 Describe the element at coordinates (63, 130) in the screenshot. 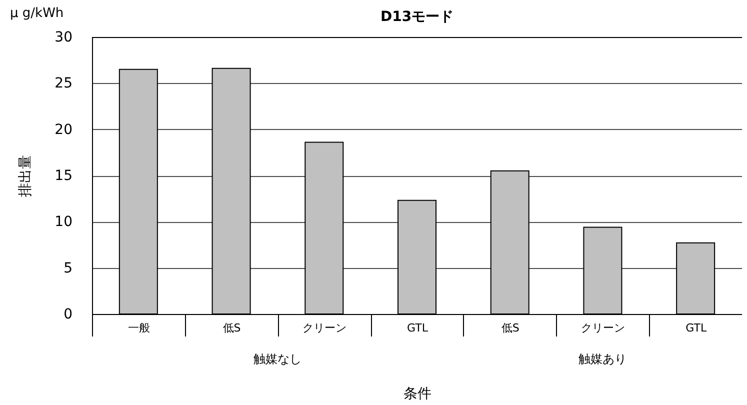

I see `y-tick-label: 20` at that location.